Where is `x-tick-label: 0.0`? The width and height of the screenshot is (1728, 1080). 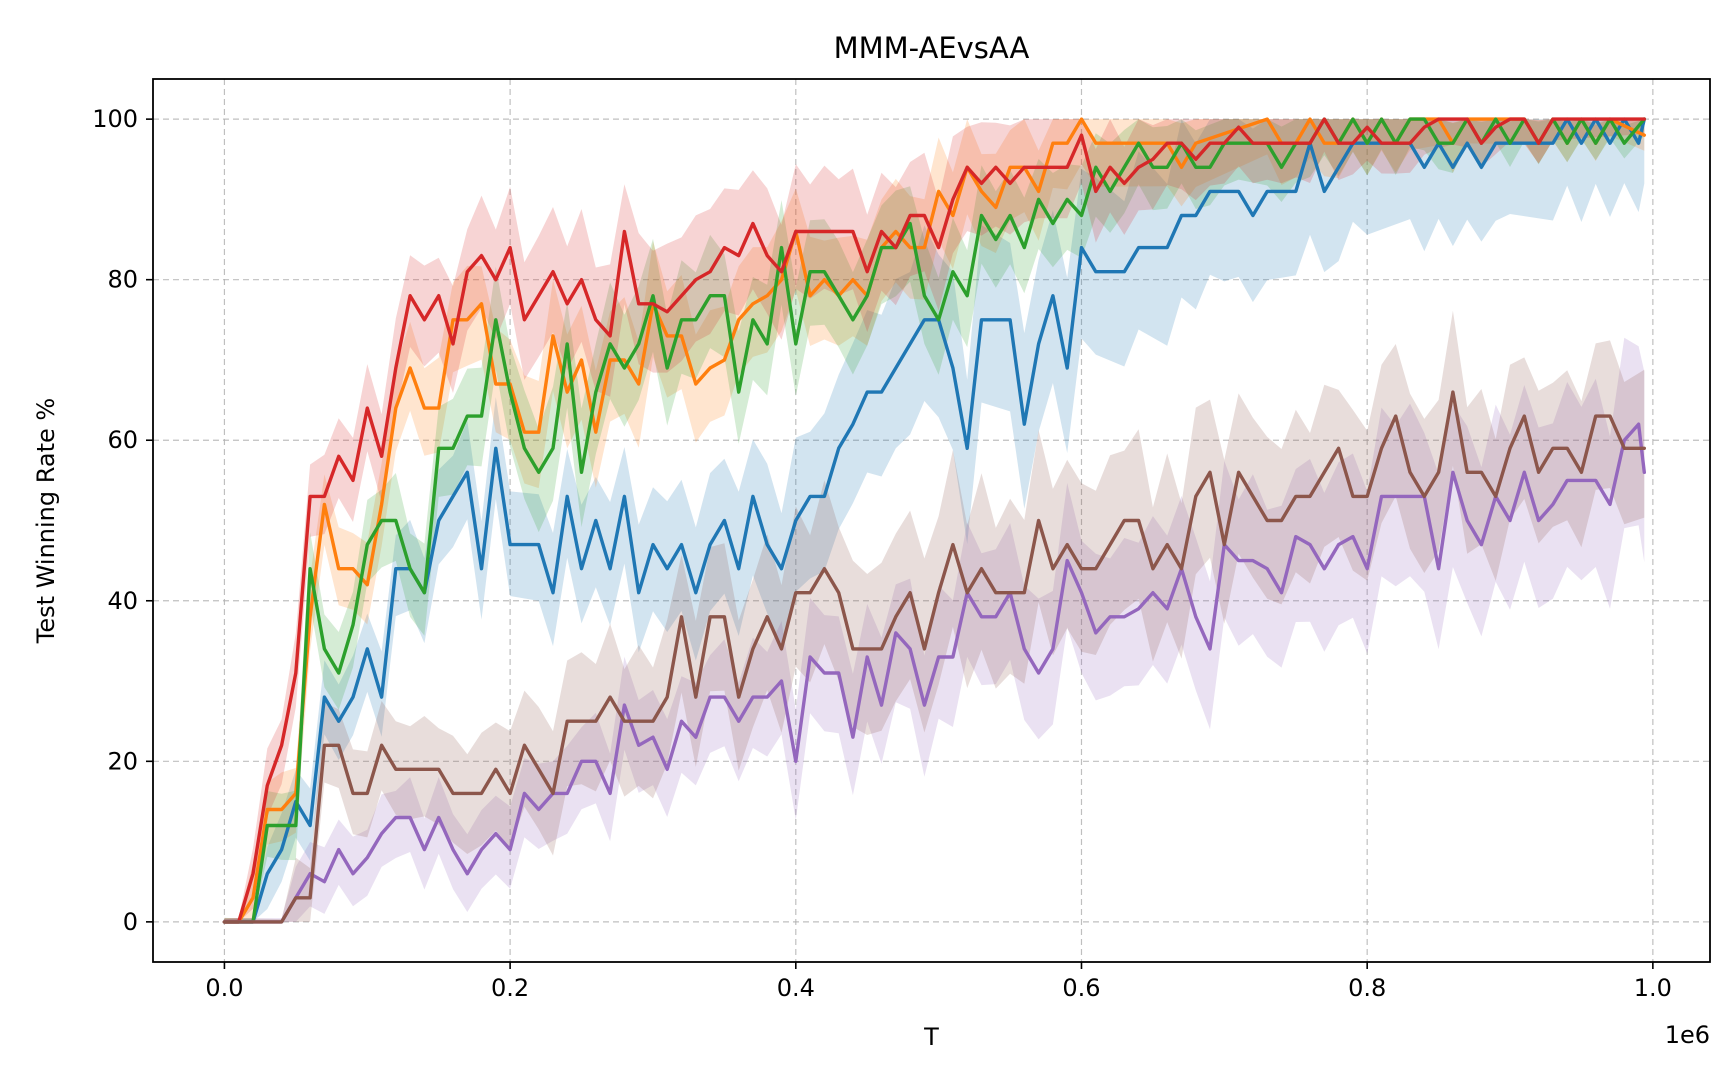
x-tick-label: 0.0 is located at coordinates (224, 988).